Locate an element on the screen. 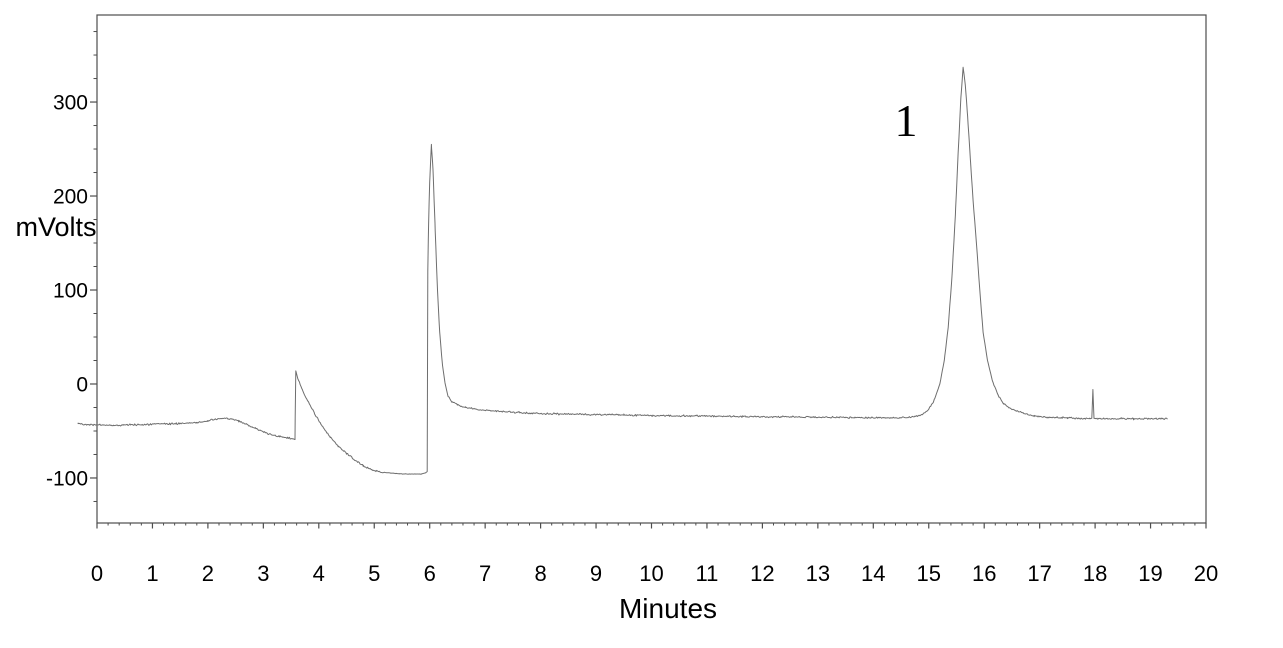 The image size is (1283, 648). x-axis-ticks is located at coordinates (651, 526).